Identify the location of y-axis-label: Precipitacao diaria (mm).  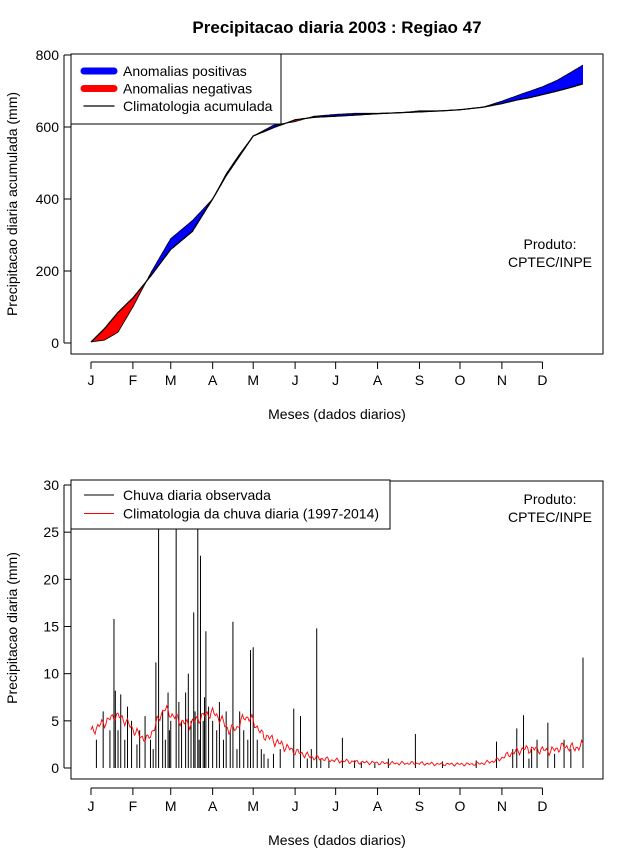
(12, 628).